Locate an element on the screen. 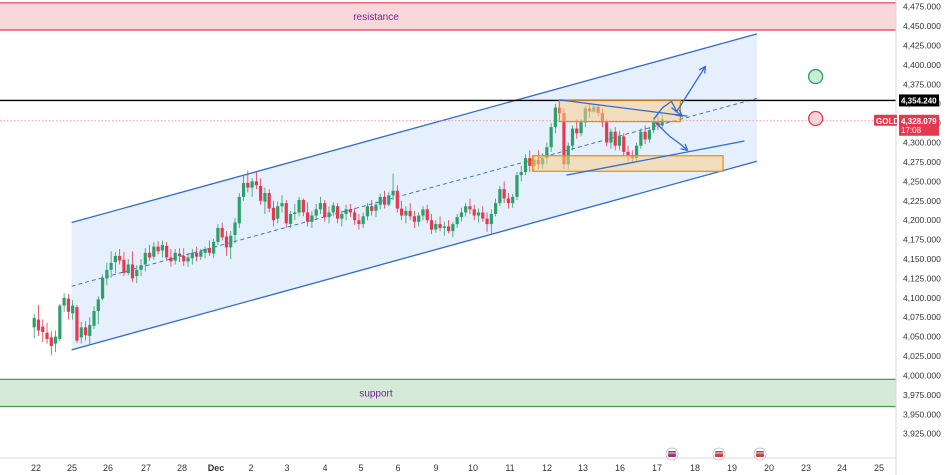  bullish-arrow-head is located at coordinates (702, 69).